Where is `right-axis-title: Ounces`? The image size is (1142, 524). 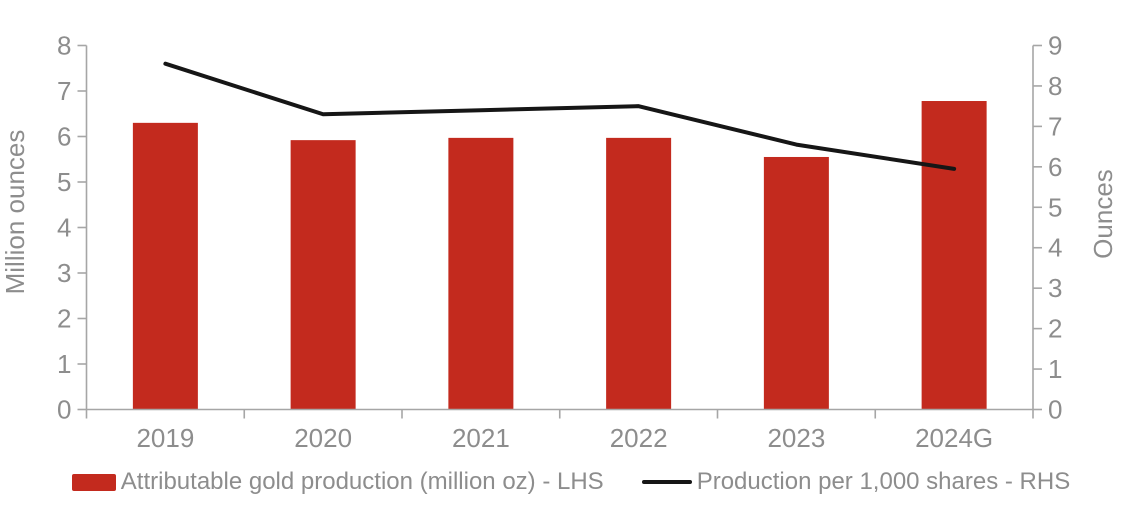 right-axis-title: Ounces is located at coordinates (1103, 214).